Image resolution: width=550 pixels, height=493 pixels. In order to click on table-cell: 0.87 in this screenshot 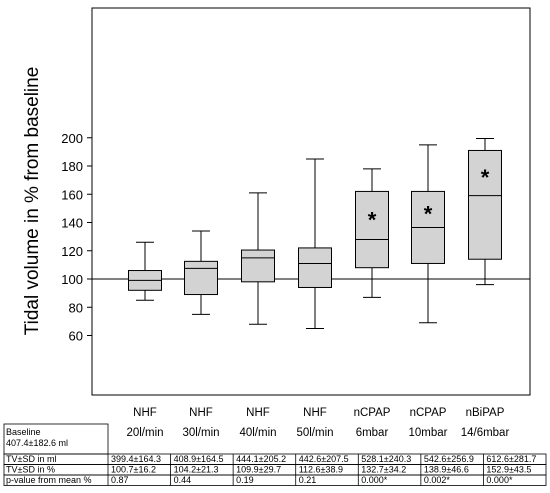, I will do `click(120, 480)`.